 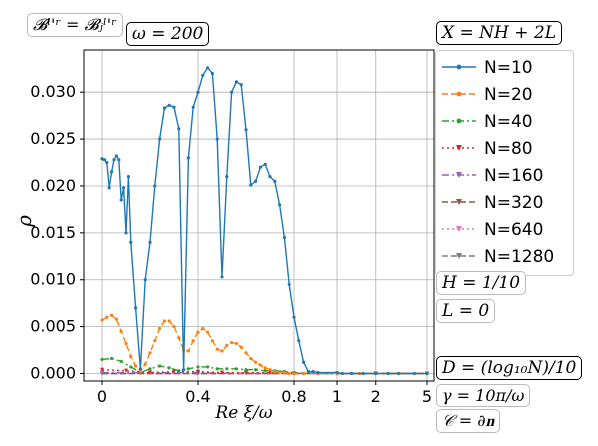 I want to click on legend-entry: N=40, so click(x=487, y=122).